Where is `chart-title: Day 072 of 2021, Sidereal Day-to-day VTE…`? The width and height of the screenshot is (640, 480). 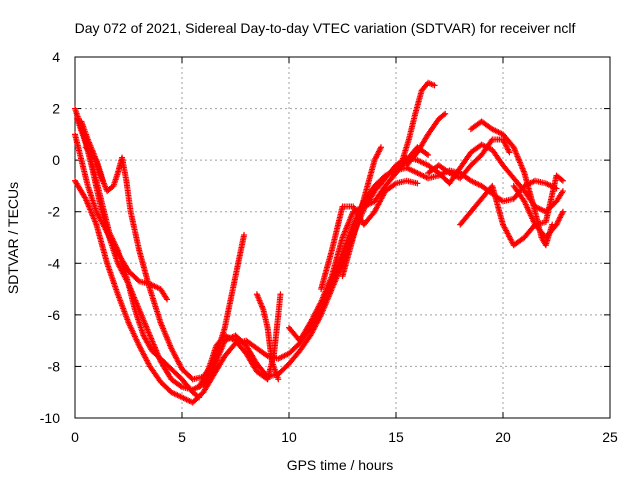
chart-title: Day 072 of 2021, Sidereal Day-to-day VTE… is located at coordinates (325, 28).